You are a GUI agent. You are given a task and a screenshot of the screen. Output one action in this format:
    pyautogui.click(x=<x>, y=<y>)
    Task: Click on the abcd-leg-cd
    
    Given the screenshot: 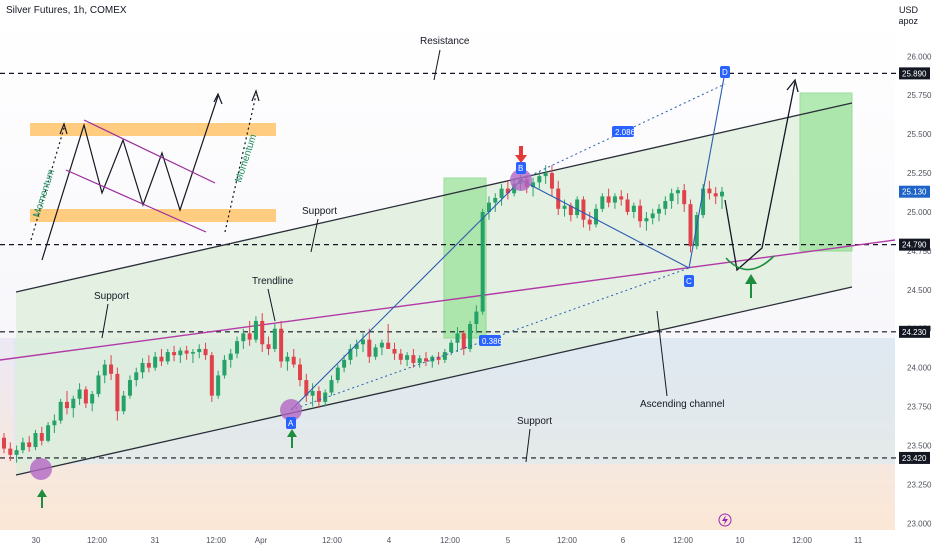 What is the action you would take?
    pyautogui.click(x=707, y=170)
    